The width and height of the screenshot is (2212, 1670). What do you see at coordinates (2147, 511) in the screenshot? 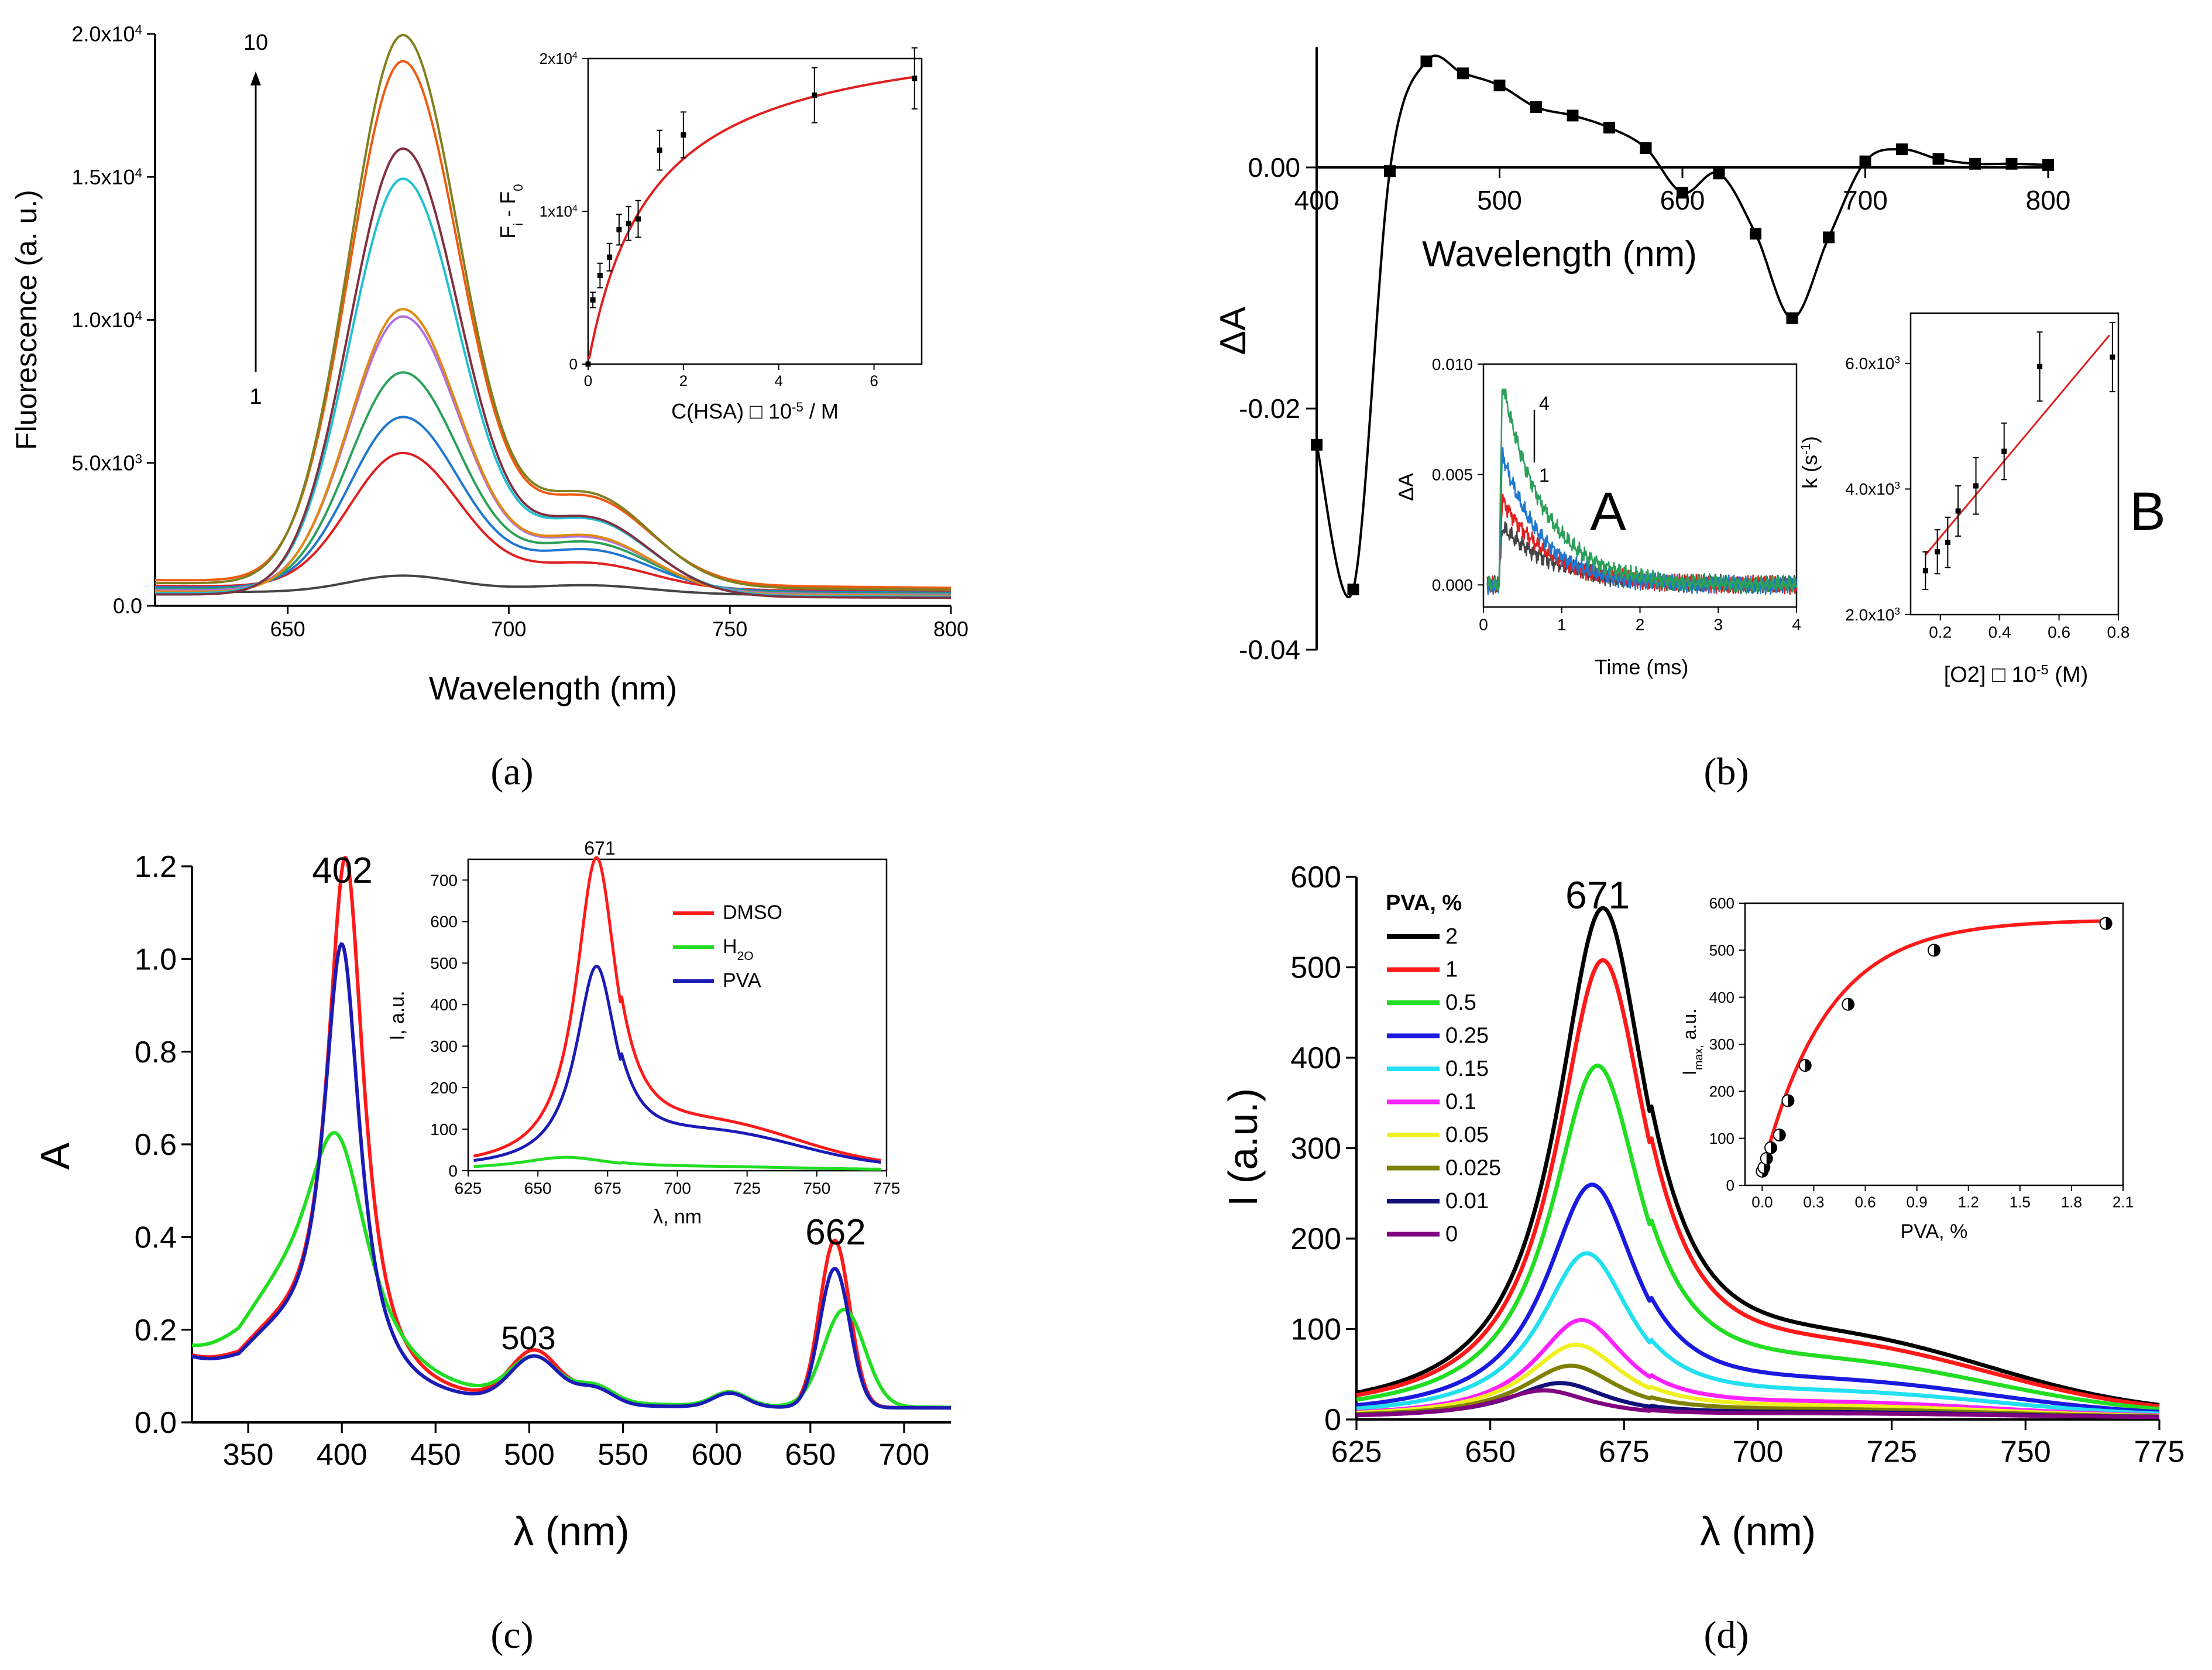
I see `inset-b-label: B` at bounding box center [2147, 511].